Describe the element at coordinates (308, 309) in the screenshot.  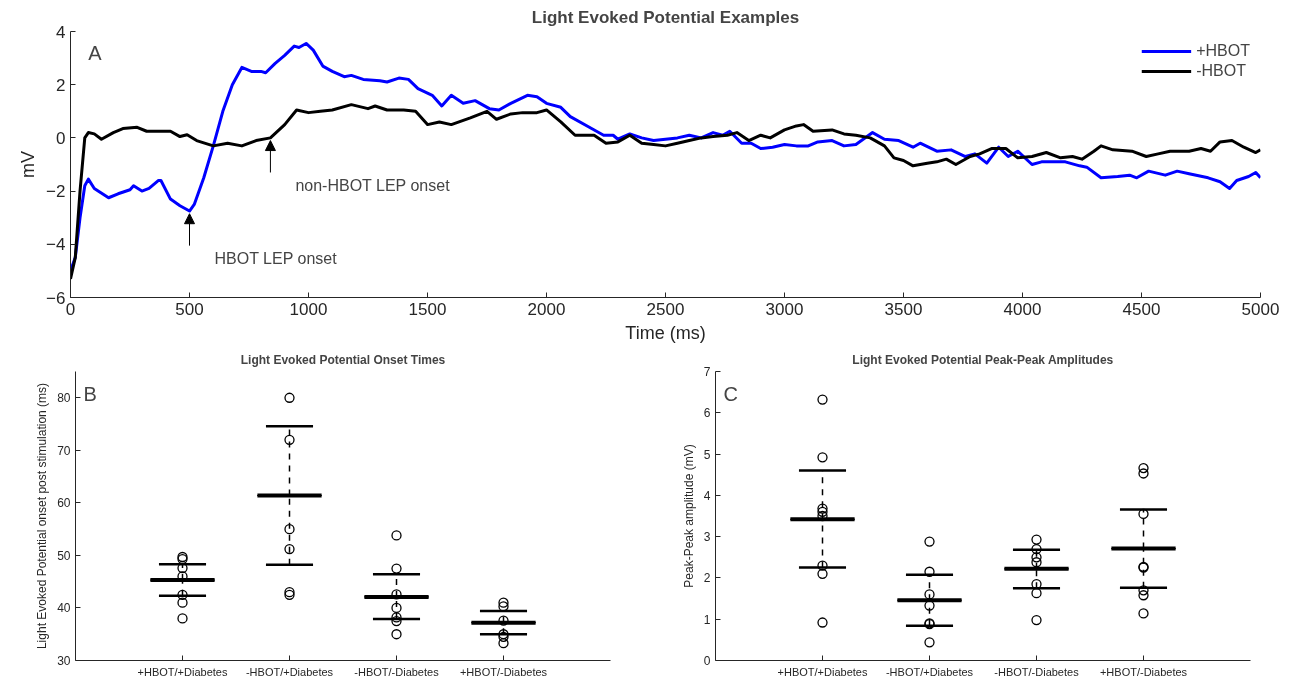
I see `x-tick-label: 1000` at that location.